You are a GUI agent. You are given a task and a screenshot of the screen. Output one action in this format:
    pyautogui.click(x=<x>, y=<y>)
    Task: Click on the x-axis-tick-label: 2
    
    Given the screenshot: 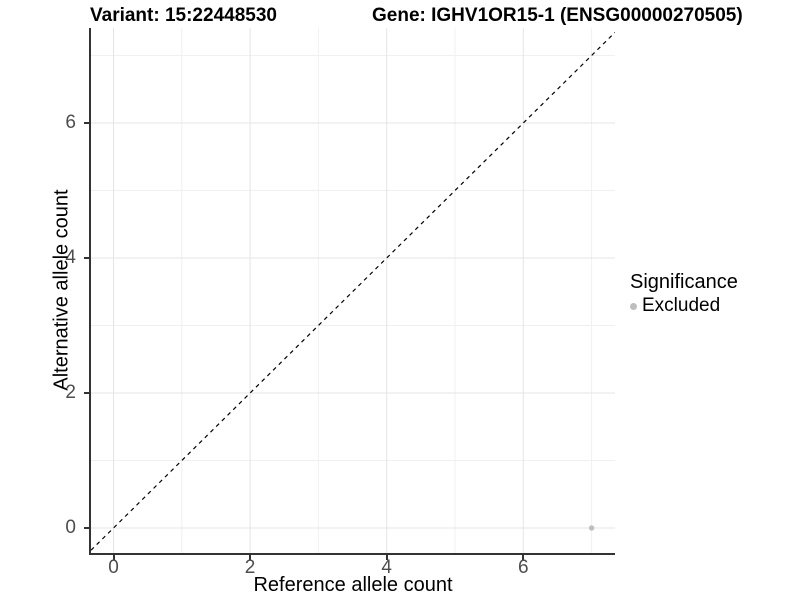 What is the action you would take?
    pyautogui.click(x=250, y=567)
    